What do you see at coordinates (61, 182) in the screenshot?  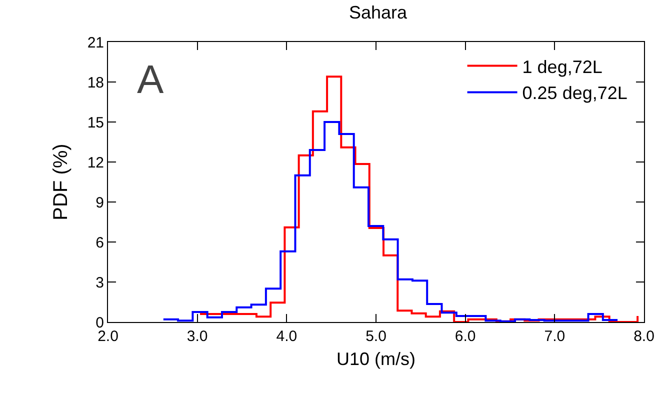 I see `y-axis-title: PDF (%)` at bounding box center [61, 182].